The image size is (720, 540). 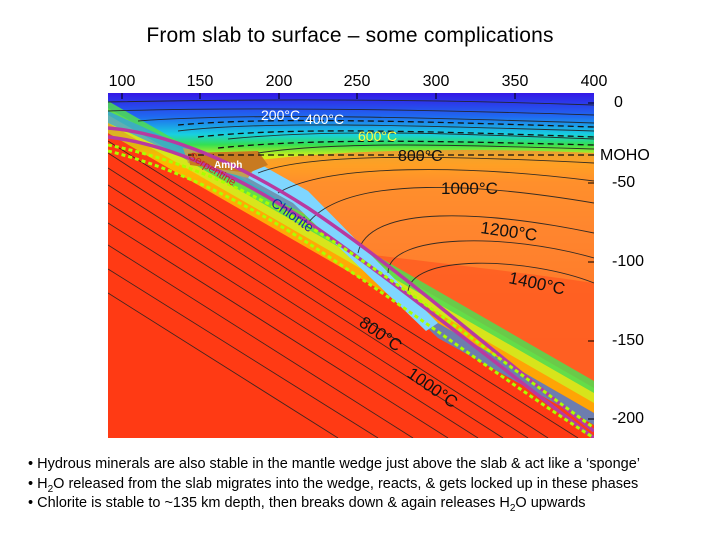 I want to click on x-tick-150: 150, so click(x=200, y=81).